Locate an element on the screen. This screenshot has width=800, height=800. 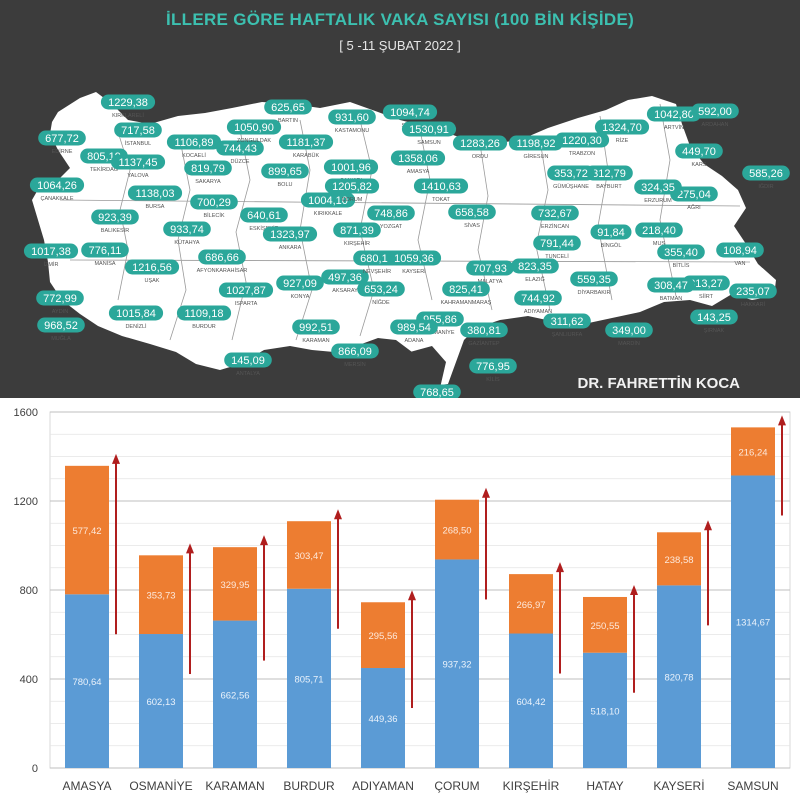
city-name: YALOVA is located at coordinates (138, 176).